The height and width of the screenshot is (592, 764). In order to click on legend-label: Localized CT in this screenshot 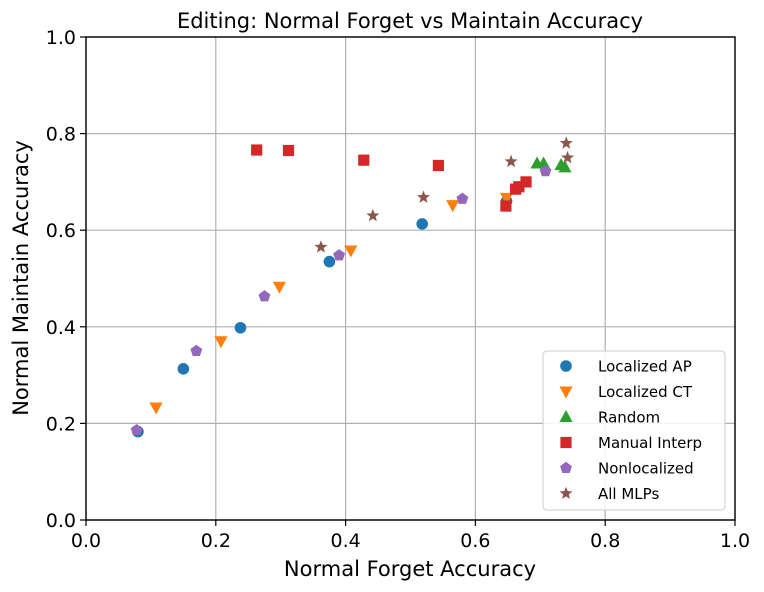, I will do `click(645, 392)`.